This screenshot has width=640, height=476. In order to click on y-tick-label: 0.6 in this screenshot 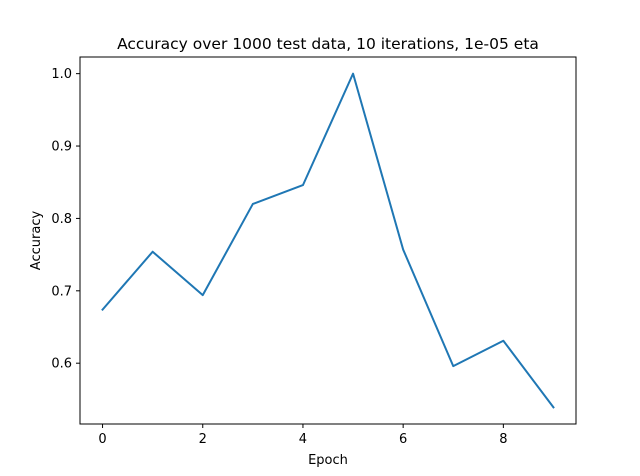, I will do `click(61, 364)`.